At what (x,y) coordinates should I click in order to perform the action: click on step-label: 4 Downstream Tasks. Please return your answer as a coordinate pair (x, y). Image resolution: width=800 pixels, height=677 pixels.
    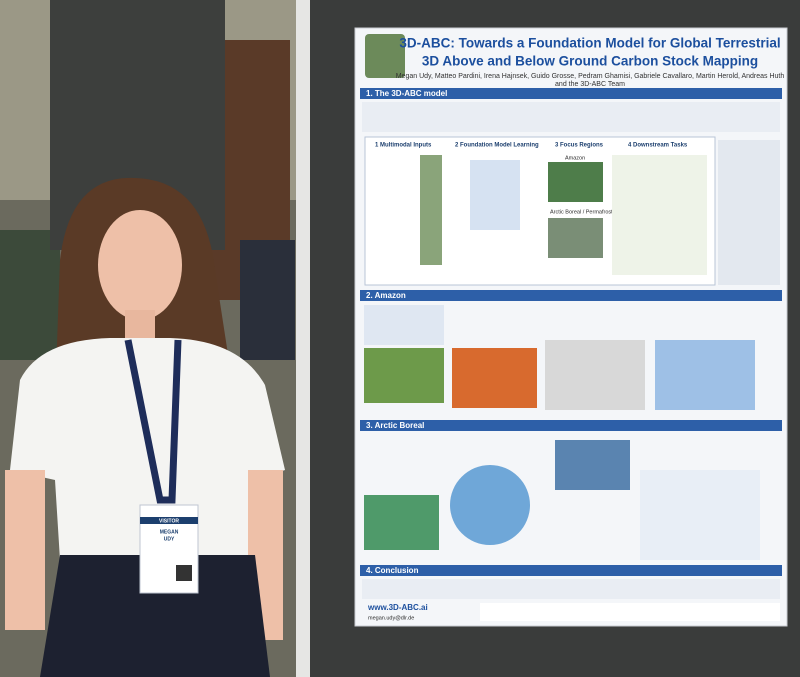
    Looking at the image, I should click on (658, 146).